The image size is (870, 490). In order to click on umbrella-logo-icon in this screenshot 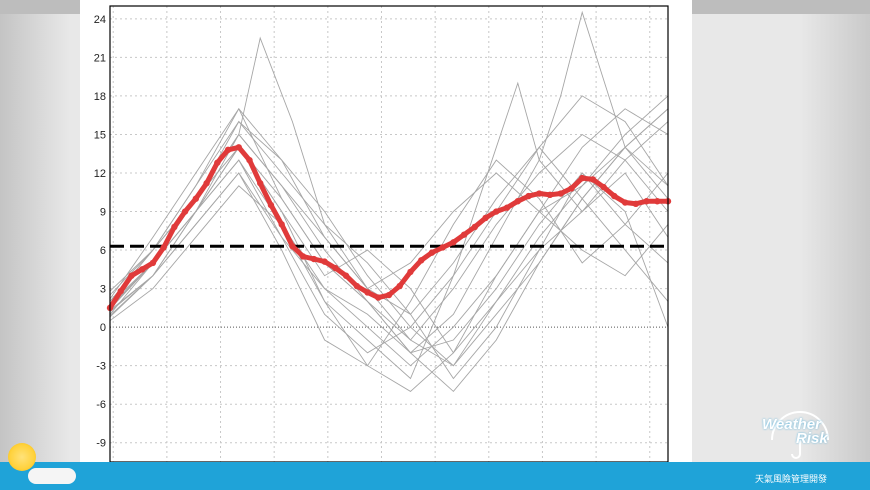, I will do `click(800, 435)`.